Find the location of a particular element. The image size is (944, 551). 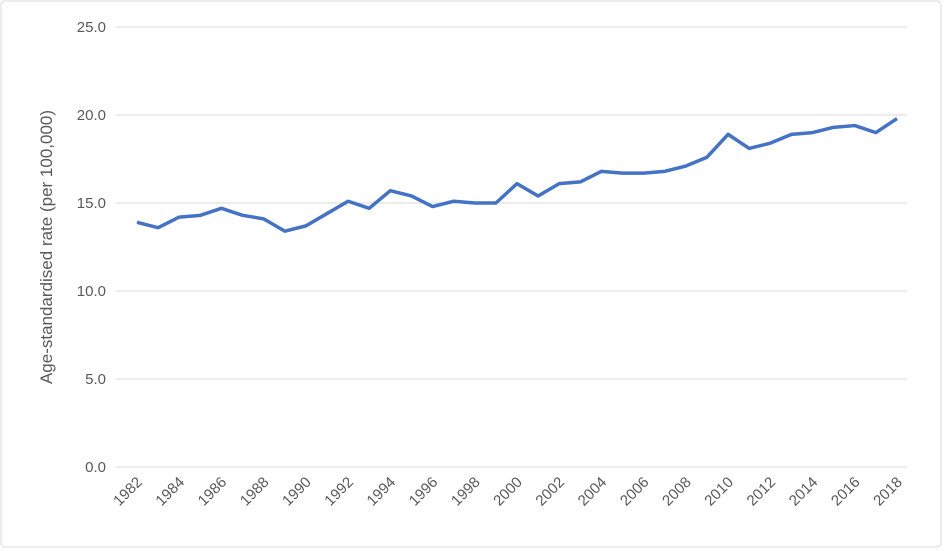

y-tick-label: 10.0 is located at coordinates (91, 291).